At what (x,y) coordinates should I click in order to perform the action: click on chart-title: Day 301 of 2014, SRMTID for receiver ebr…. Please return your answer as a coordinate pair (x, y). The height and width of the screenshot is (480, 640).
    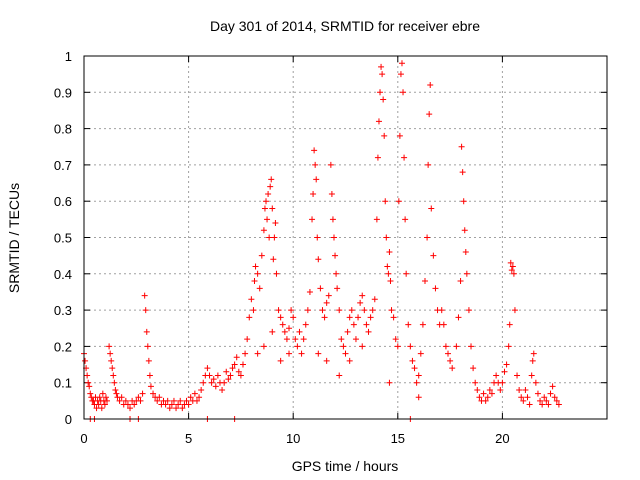
    Looking at the image, I should click on (345, 26).